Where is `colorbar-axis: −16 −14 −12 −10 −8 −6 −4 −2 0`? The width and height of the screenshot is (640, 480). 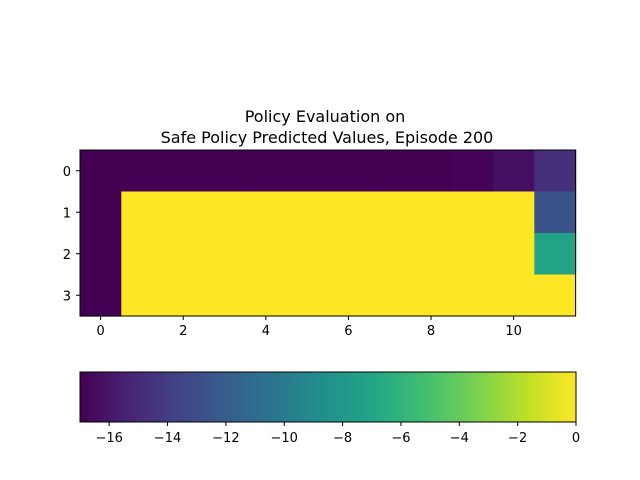
colorbar-axis: −16 −14 −12 −10 −8 −6 −4 −2 0 is located at coordinates (337, 434).